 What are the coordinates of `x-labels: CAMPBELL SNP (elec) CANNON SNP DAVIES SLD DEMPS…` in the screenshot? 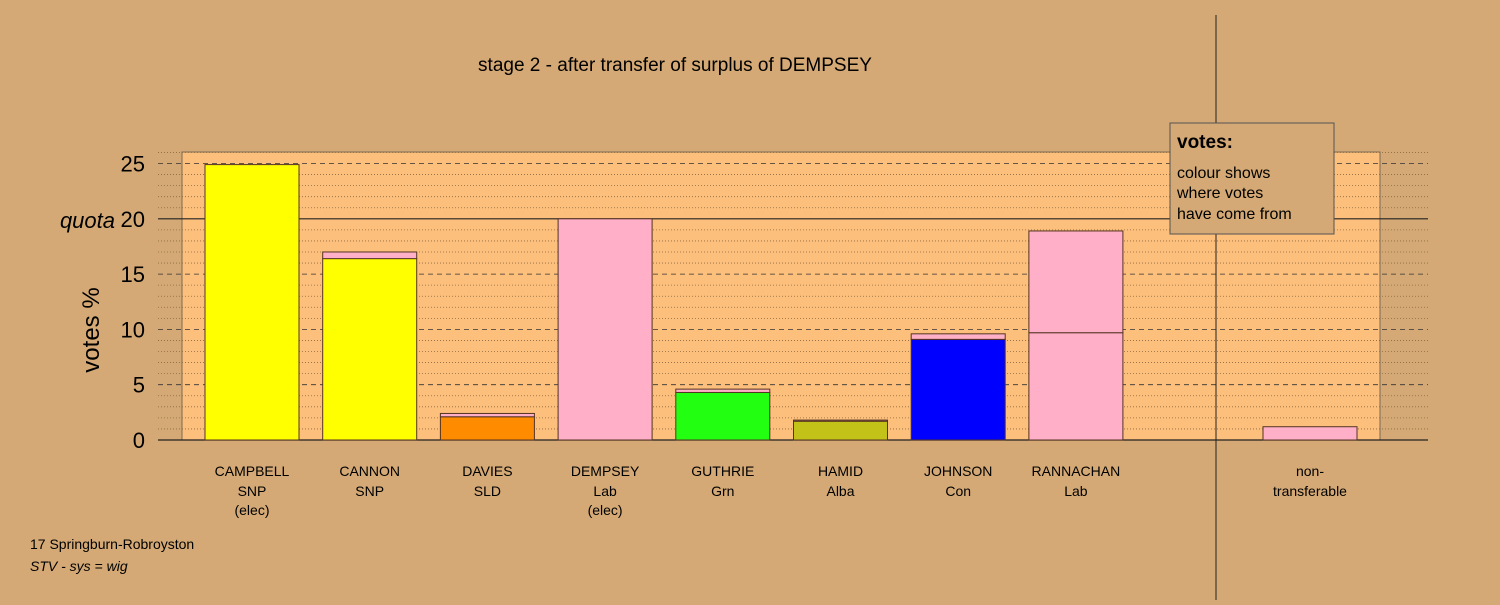 It's located at (781, 490).